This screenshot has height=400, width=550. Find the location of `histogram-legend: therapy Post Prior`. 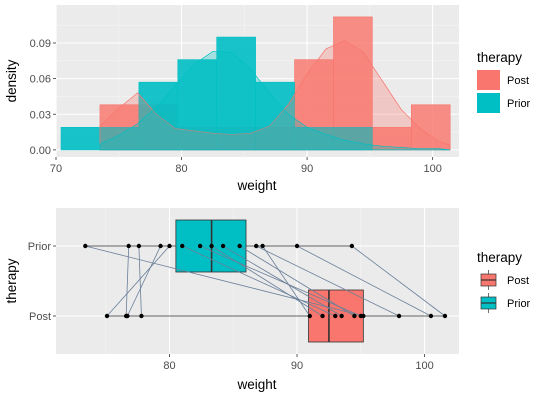

histogram-legend: therapy Post Prior is located at coordinates (504, 81).